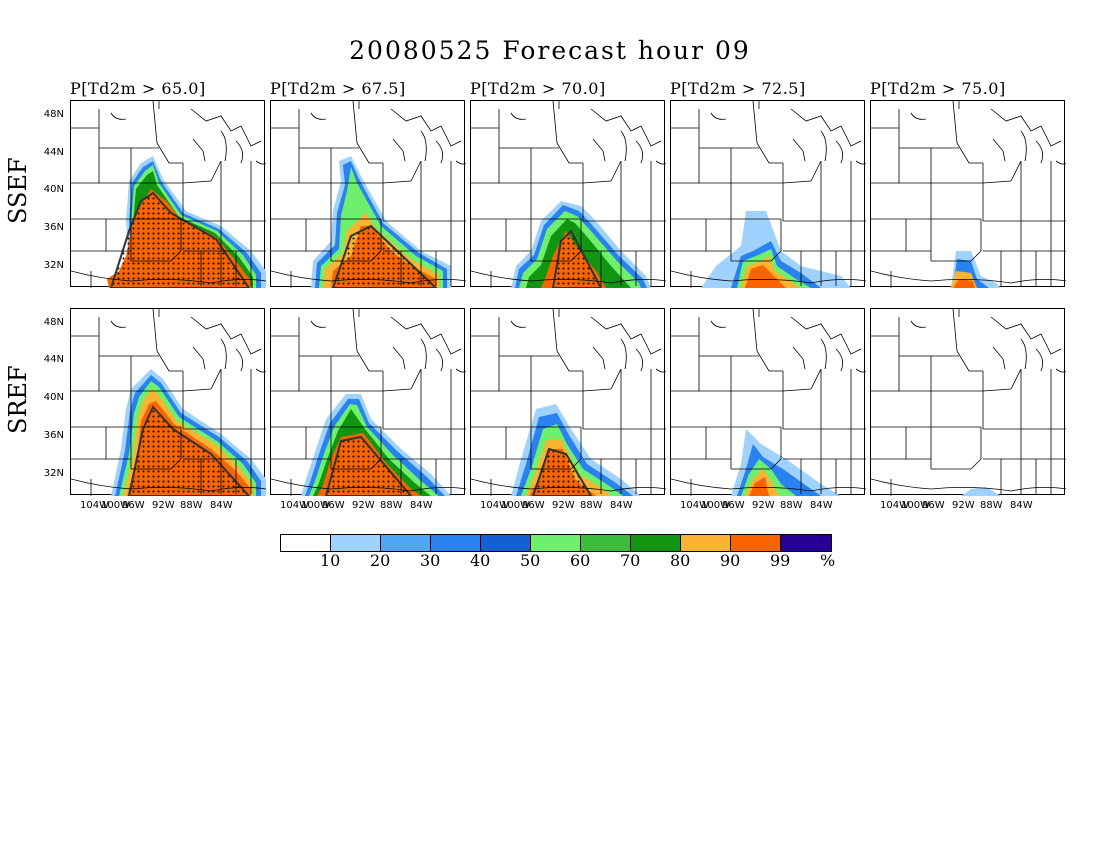 This screenshot has width=1100, height=850. Describe the element at coordinates (53, 152) in the screenshot. I see `lat-label: 44N` at that location.